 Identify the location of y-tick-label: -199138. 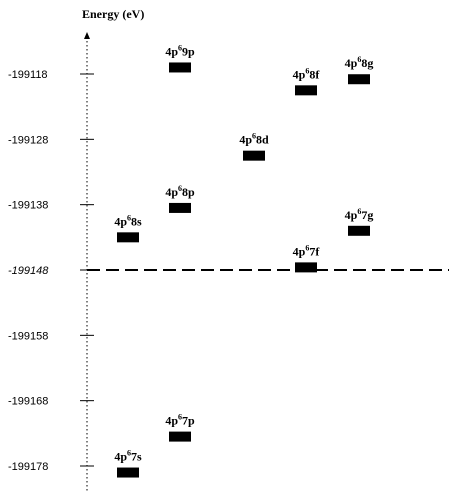
(28, 206).